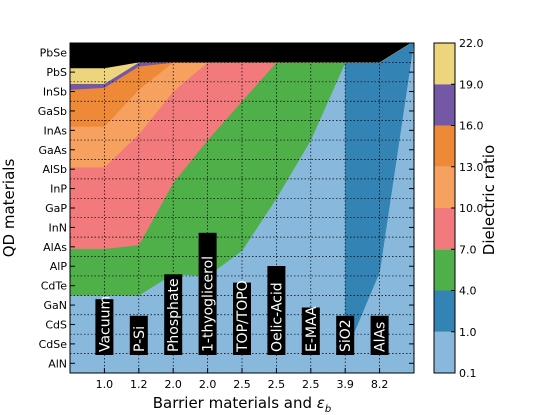 Image resolution: width=554 pixels, height=415 pixels. What do you see at coordinates (56, 130) in the screenshot?
I see `y-tick-label: InAs` at bounding box center [56, 130].